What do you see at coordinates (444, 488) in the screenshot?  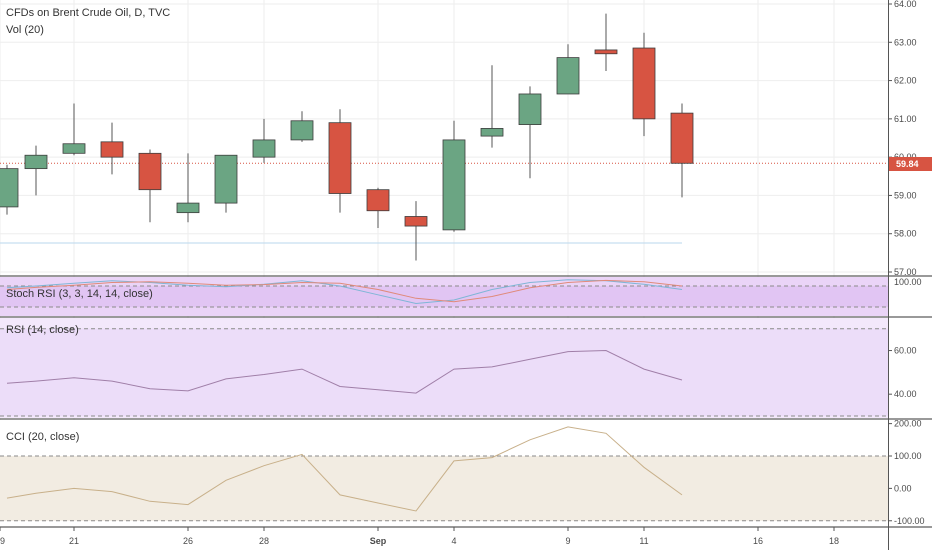 I see `cci-band-fill` at bounding box center [444, 488].